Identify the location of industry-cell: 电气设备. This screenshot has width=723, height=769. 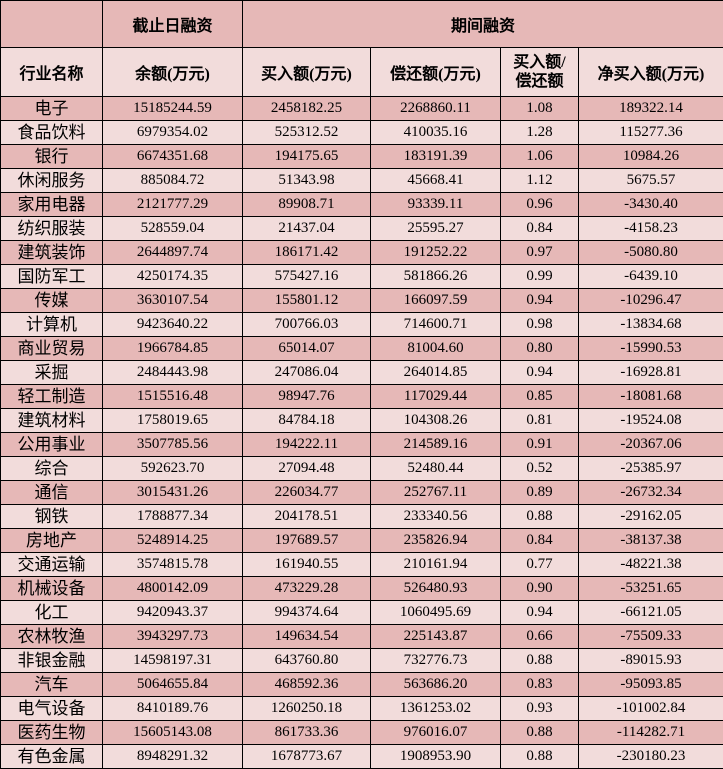
(51, 708).